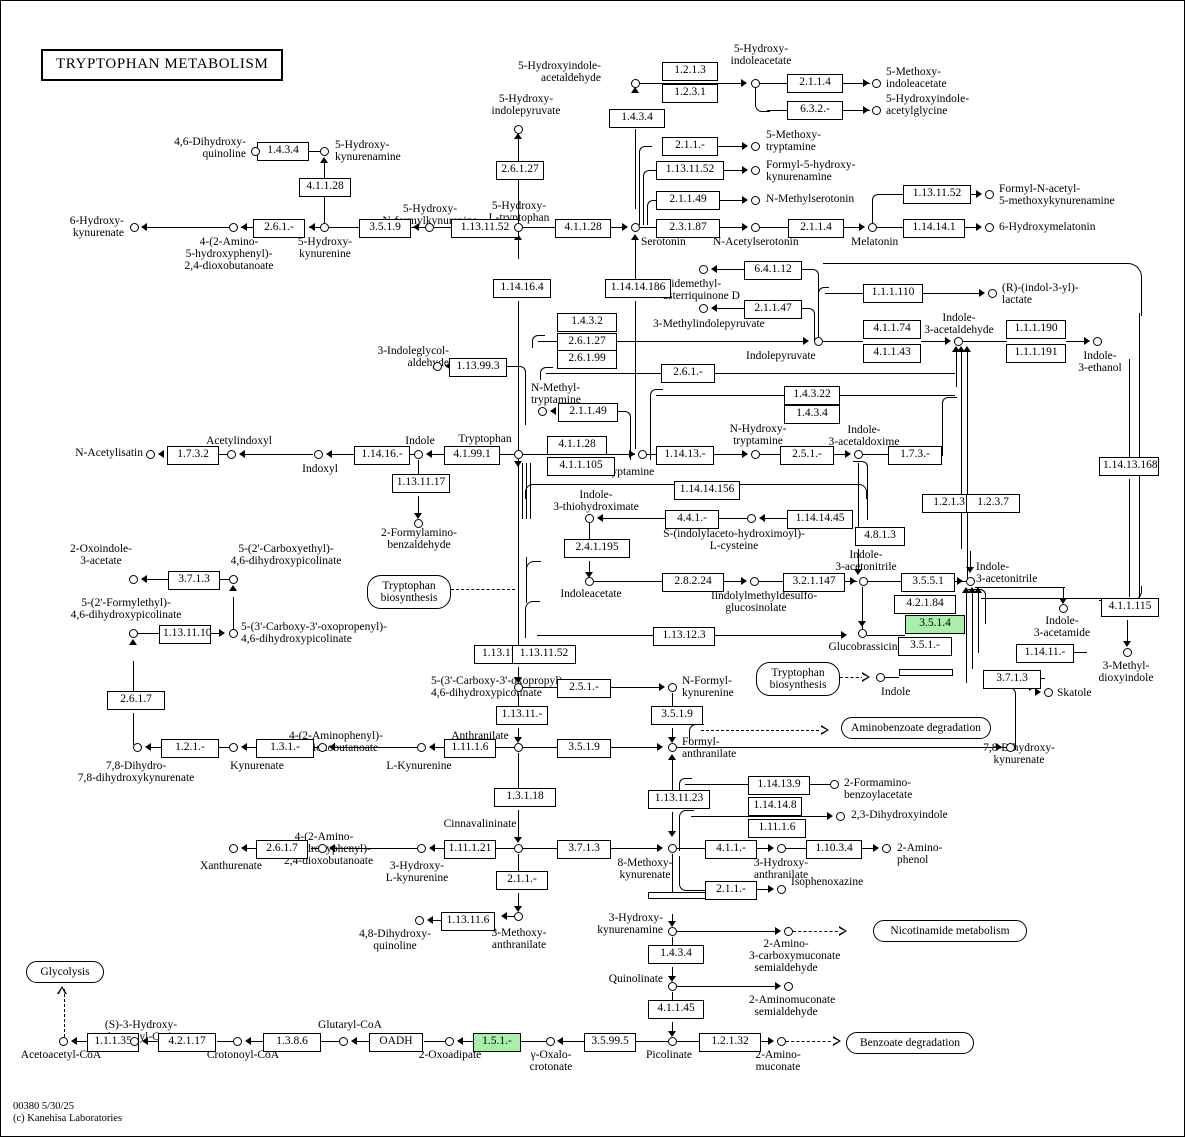  Describe the element at coordinates (755, 146) in the screenshot. I see `compound-node-5-methoxytryptamine` at that location.